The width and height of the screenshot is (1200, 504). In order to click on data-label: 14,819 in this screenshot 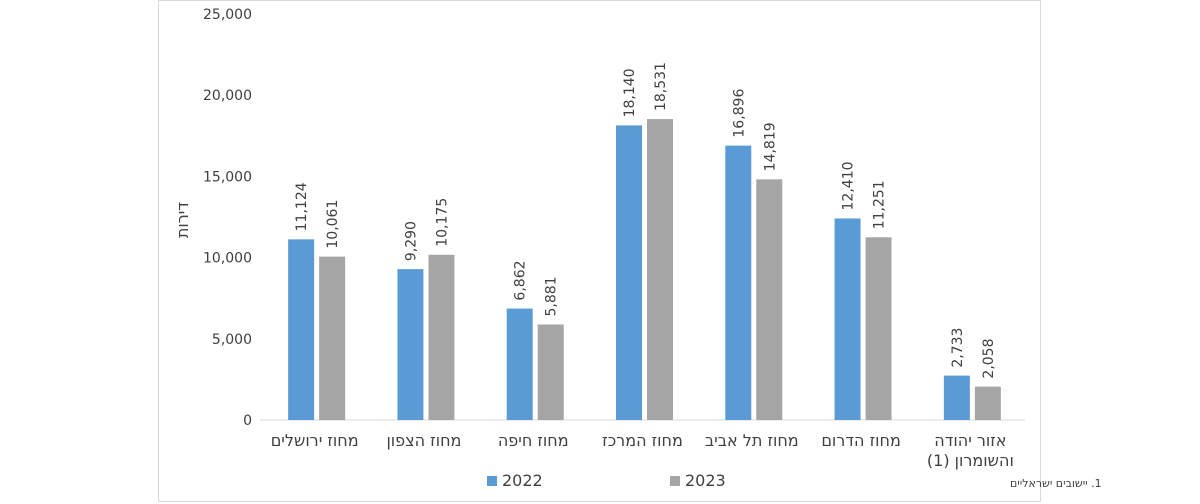, I will do `click(770, 146)`.